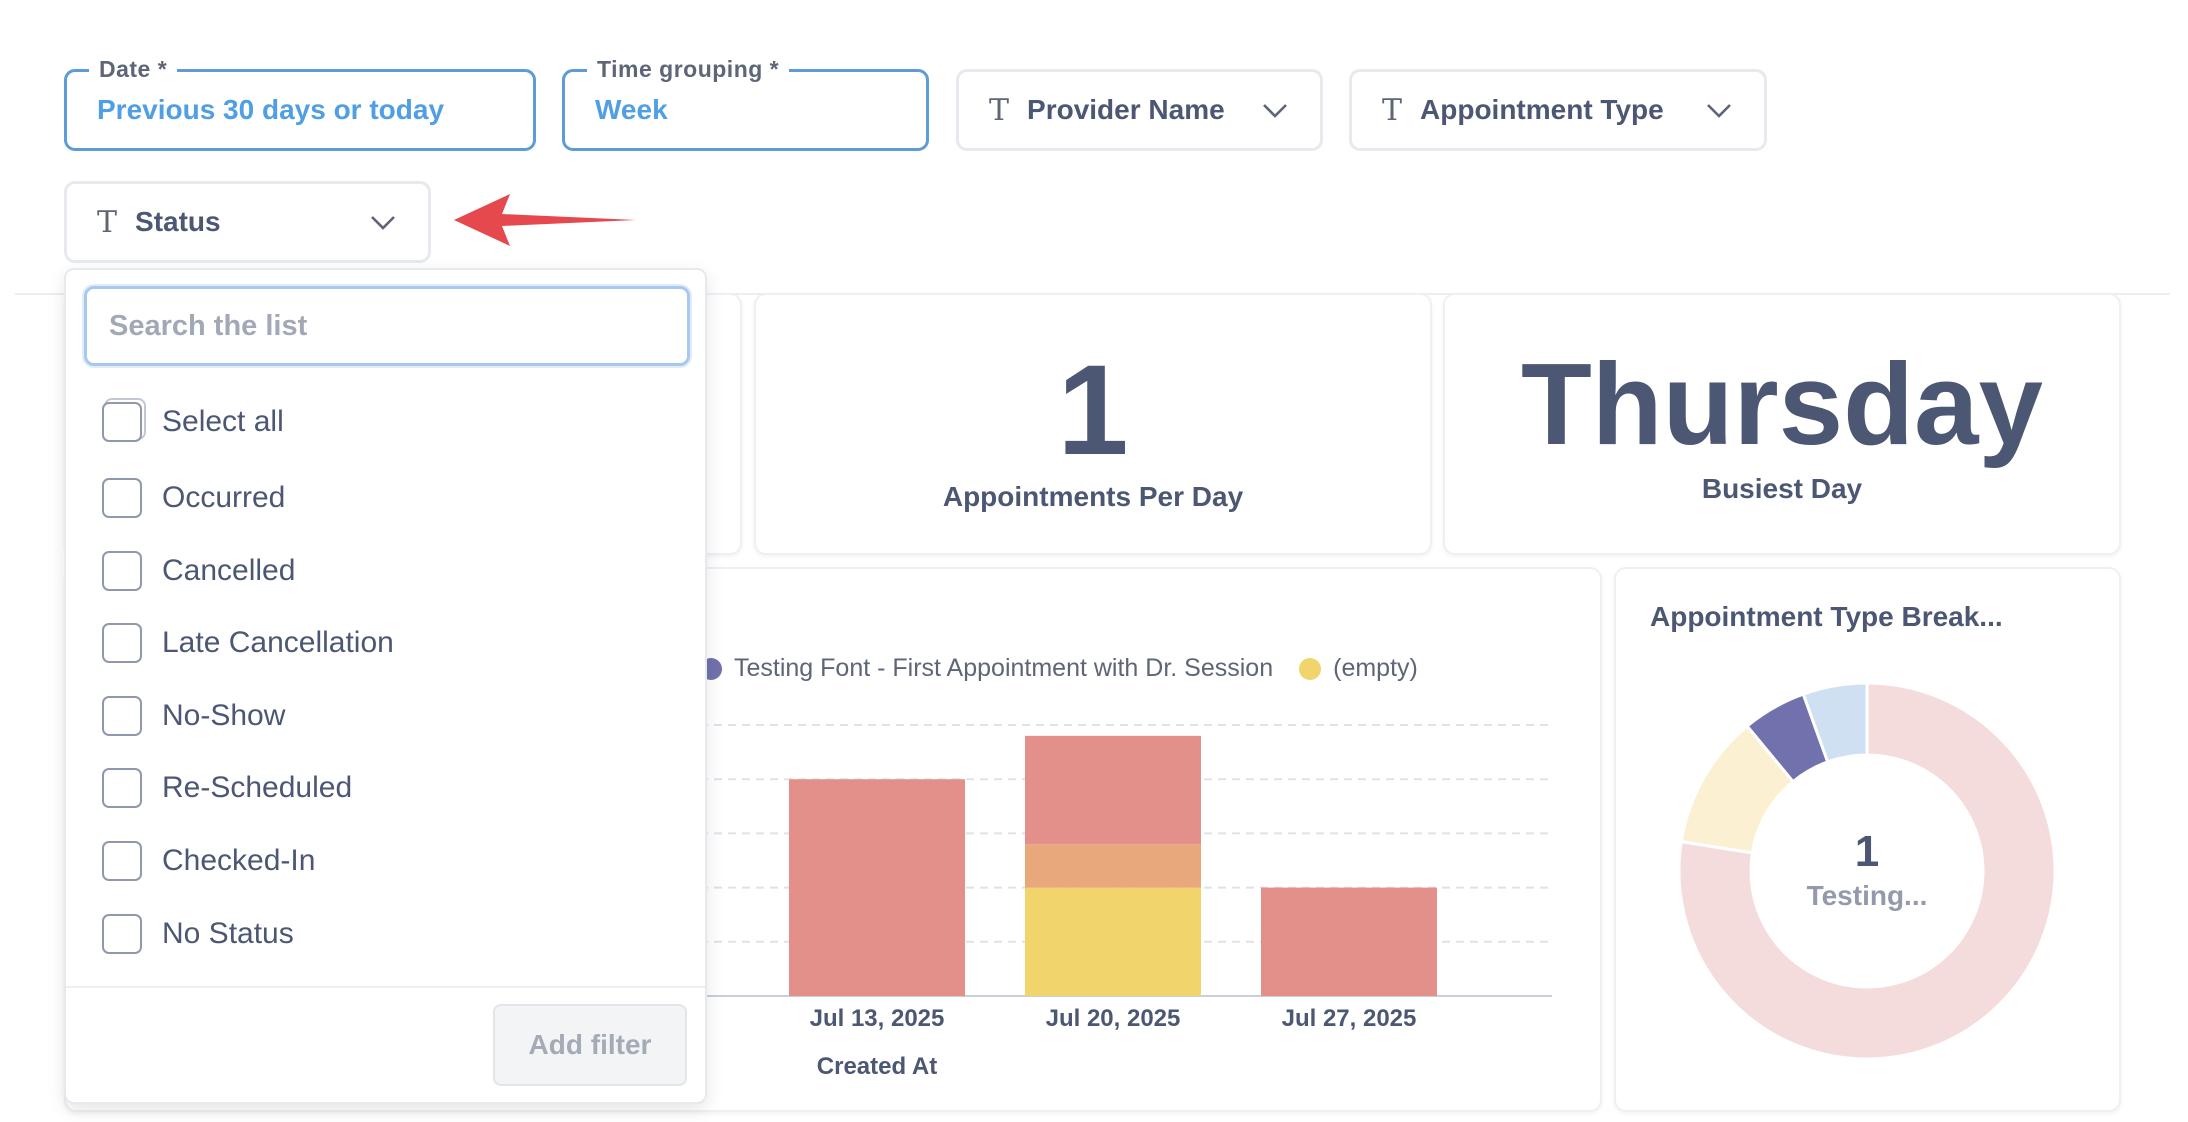 The width and height of the screenshot is (2188, 1122). What do you see at coordinates (239, 860) in the screenshot?
I see `option-label: Checked-In` at bounding box center [239, 860].